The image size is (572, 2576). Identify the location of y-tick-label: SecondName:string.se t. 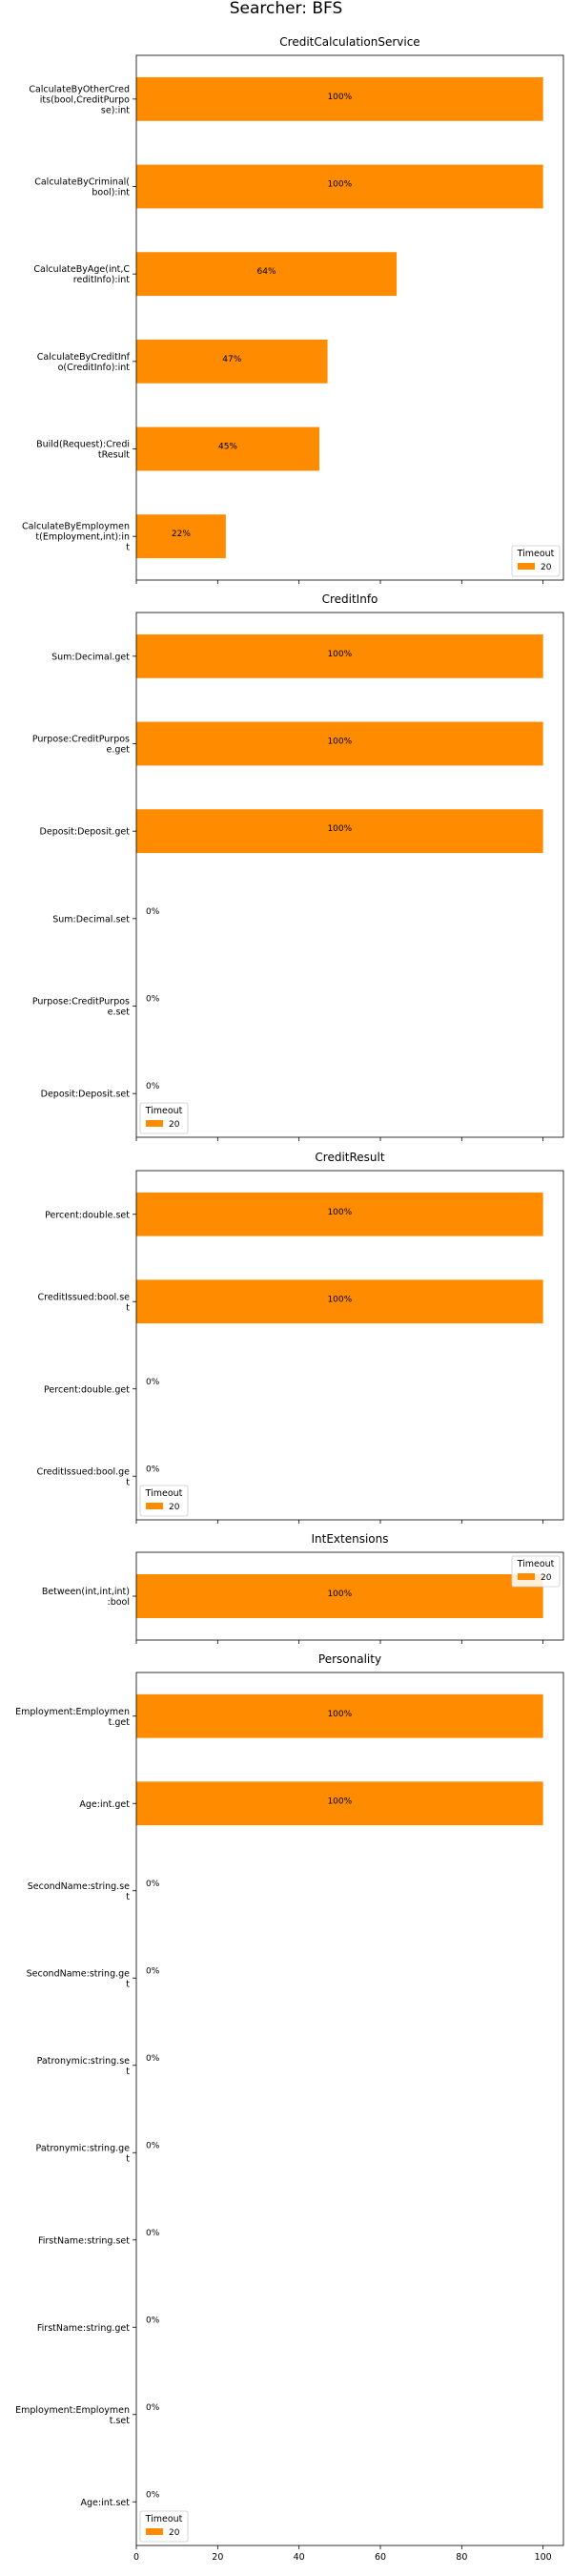
(79, 1891).